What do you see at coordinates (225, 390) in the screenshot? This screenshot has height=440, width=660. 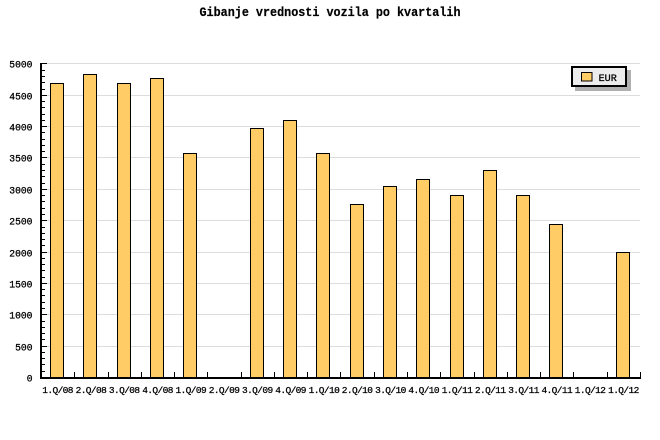 I see `svg-text: 2.Q/09` at bounding box center [225, 390].